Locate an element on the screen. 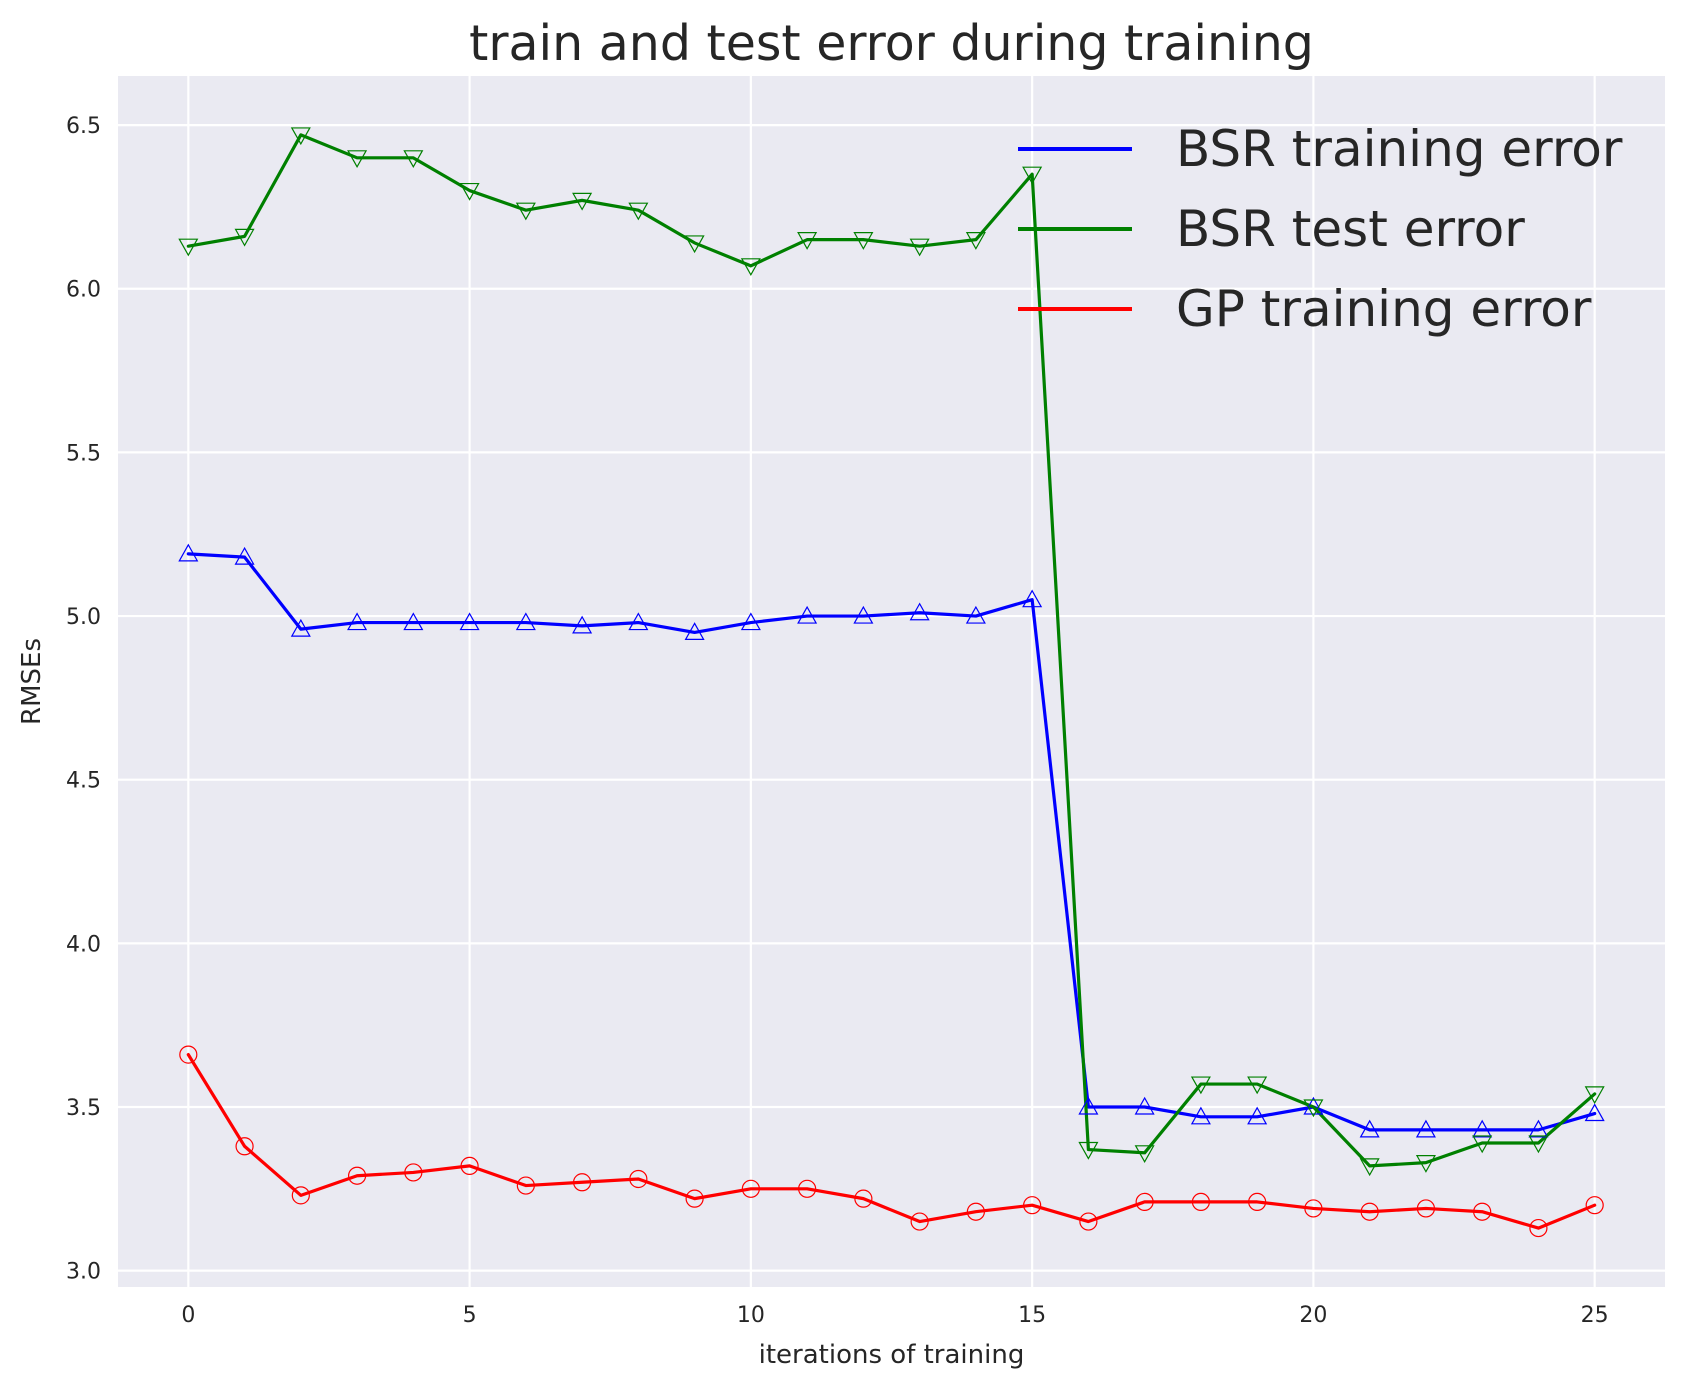 The width and height of the screenshot is (1687, 1390). legend-label: BSR test error is located at coordinates (1350, 229).